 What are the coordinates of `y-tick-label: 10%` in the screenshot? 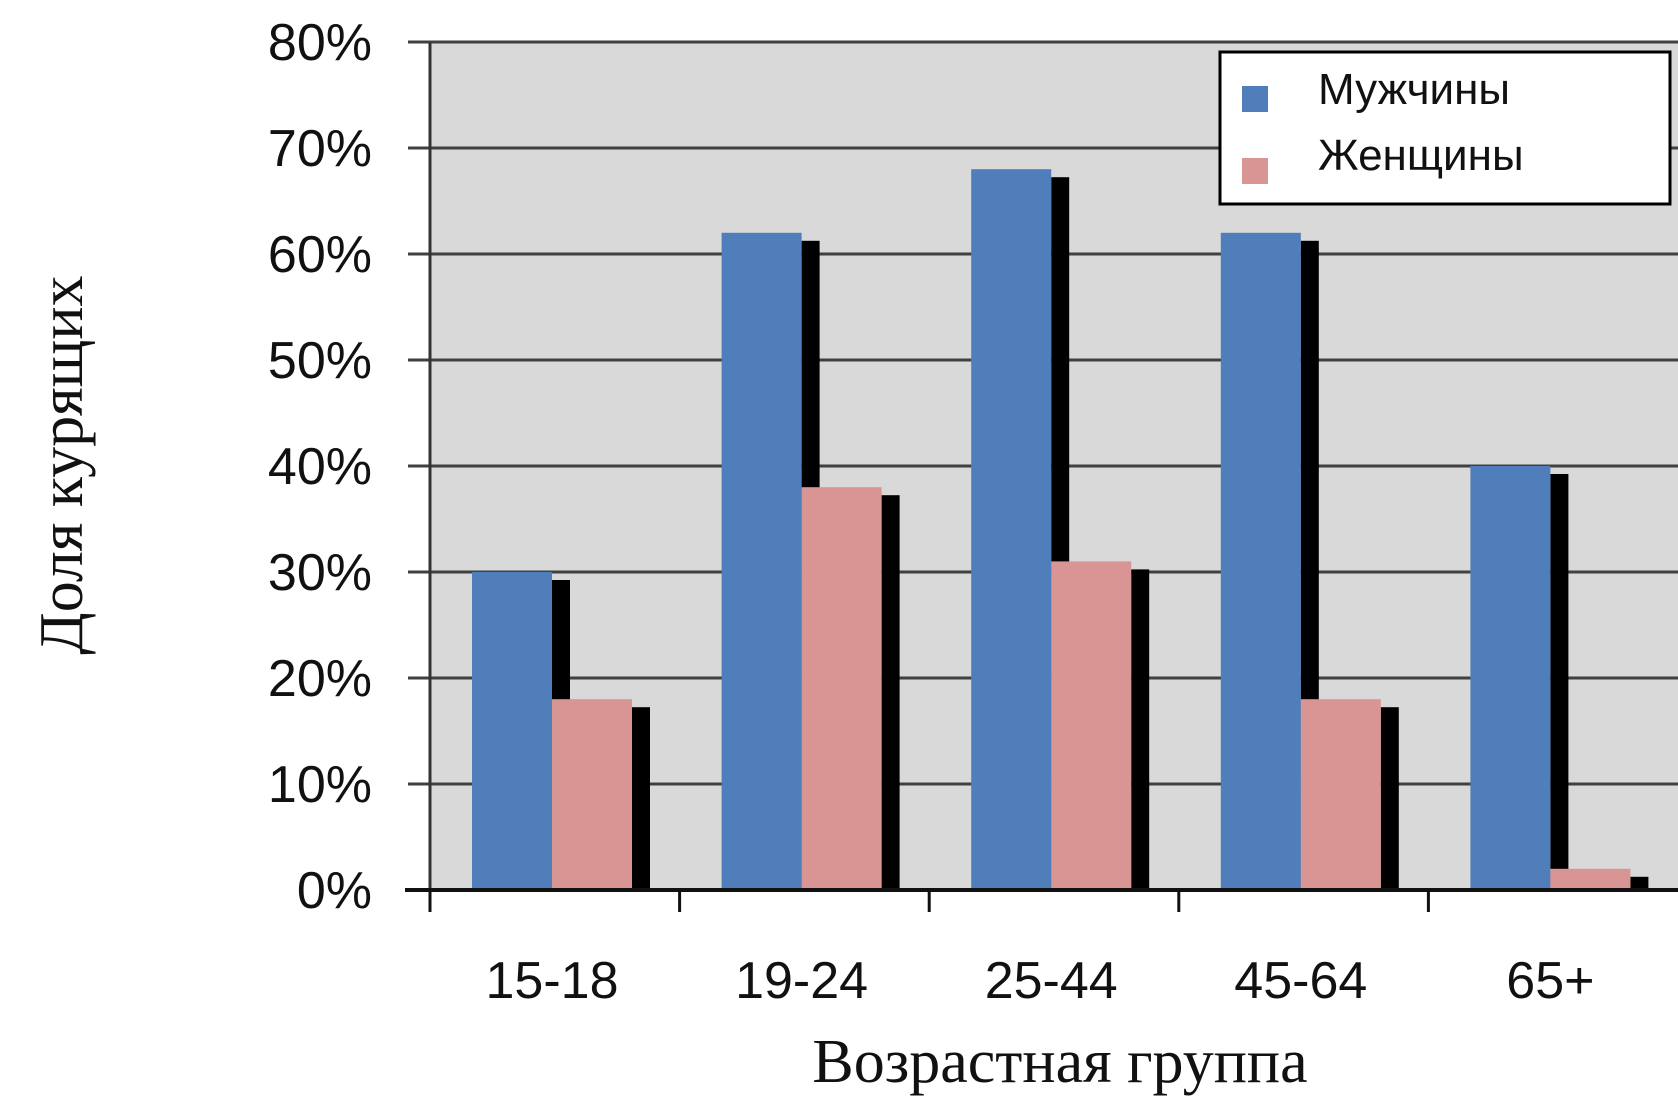 It's located at (320, 785).